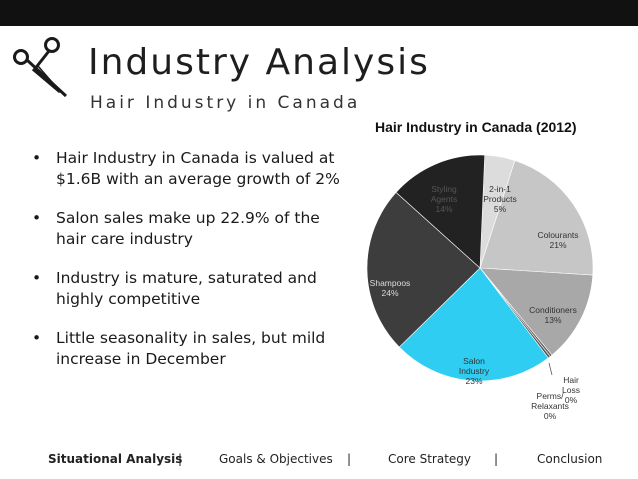  Describe the element at coordinates (557, 240) in the screenshot. I see `slice-label: Colourants 21%` at that location.